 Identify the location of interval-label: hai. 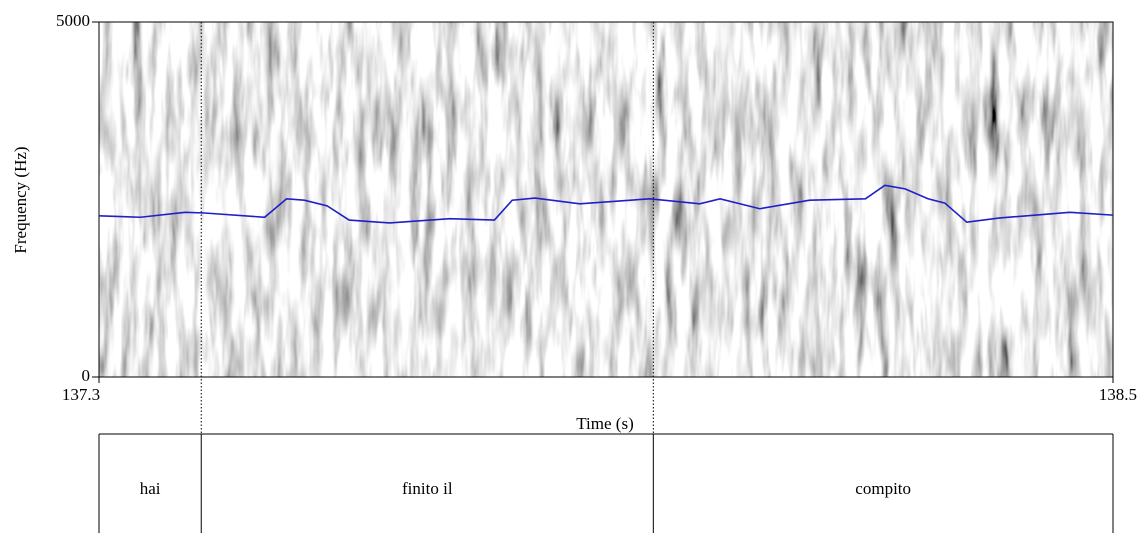
(150, 488).